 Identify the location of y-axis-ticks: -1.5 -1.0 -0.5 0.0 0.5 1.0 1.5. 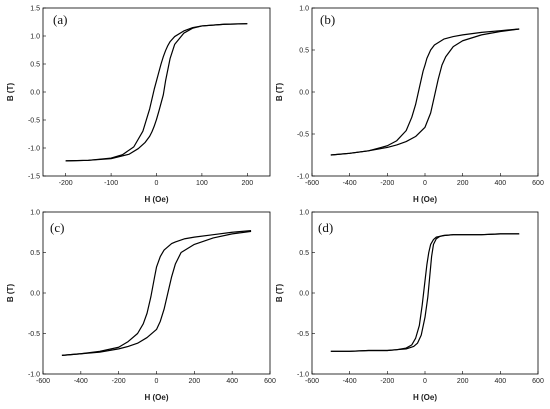
(37, 93).